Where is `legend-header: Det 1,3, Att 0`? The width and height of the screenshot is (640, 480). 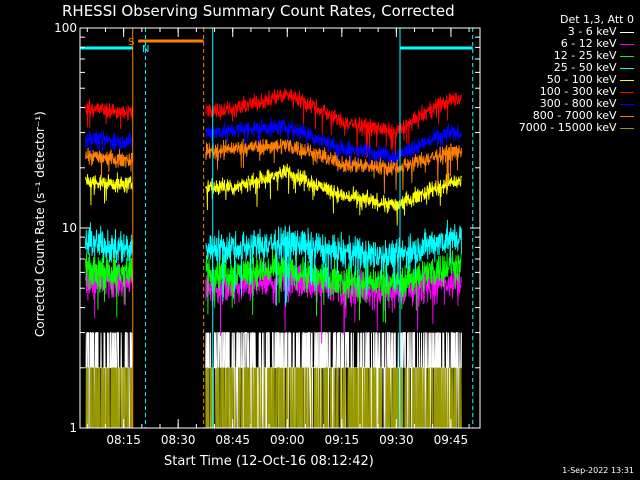 legend-header: Det 1,3, Att 0 is located at coordinates (597, 19).